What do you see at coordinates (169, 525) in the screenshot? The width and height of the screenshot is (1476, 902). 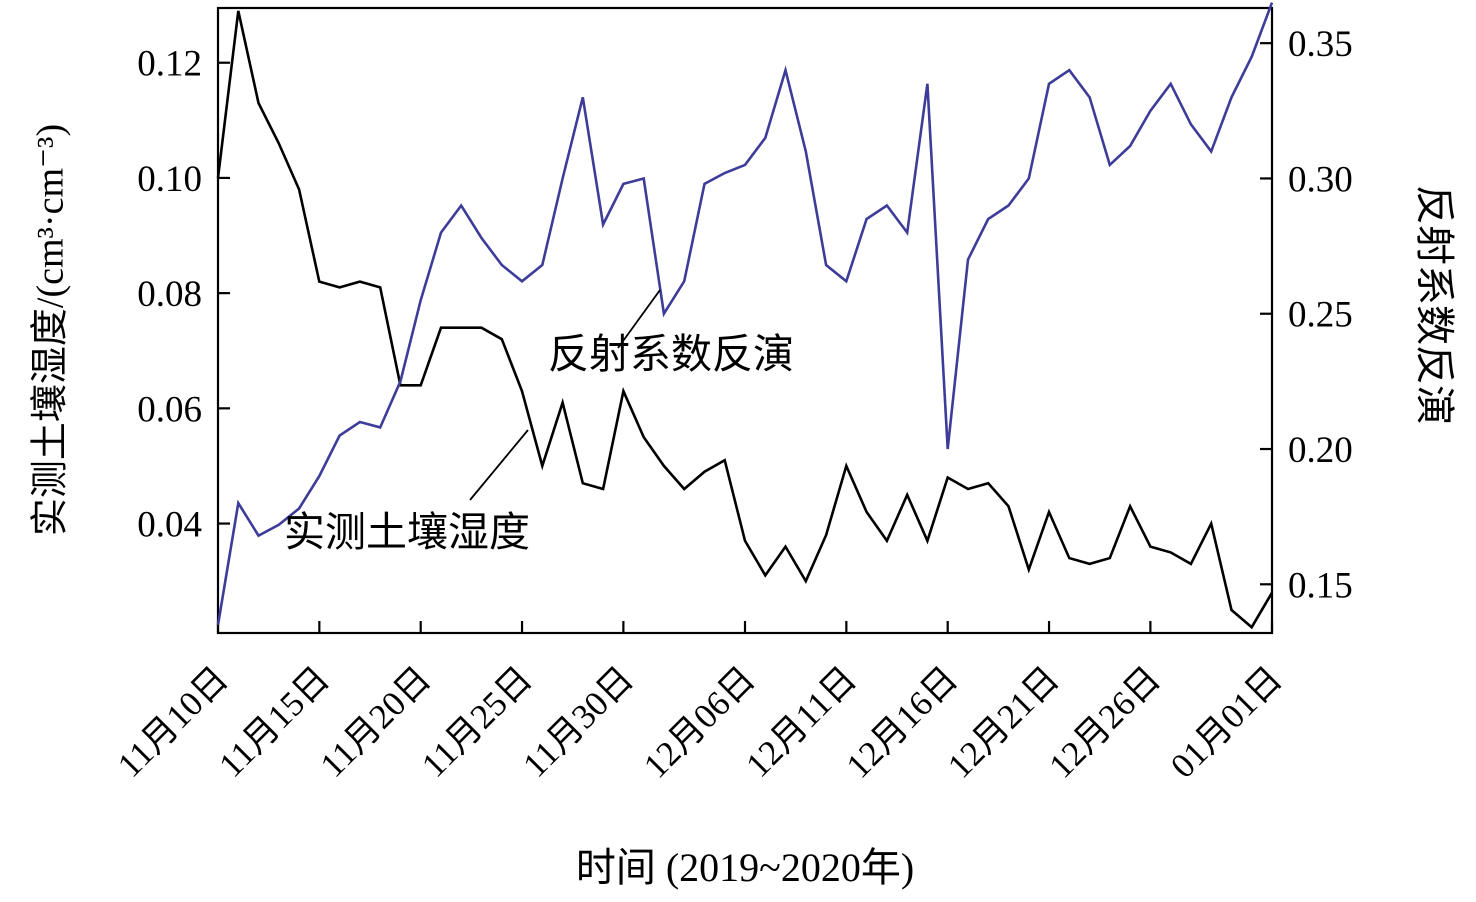 I see `svg-text: 0.04` at bounding box center [169, 525].